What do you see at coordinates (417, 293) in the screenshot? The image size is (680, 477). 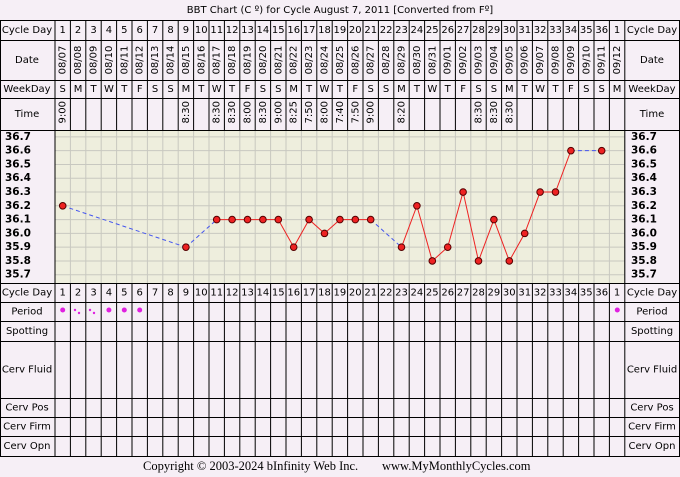 I see `cycle-day-bottom: 24` at bounding box center [417, 293].